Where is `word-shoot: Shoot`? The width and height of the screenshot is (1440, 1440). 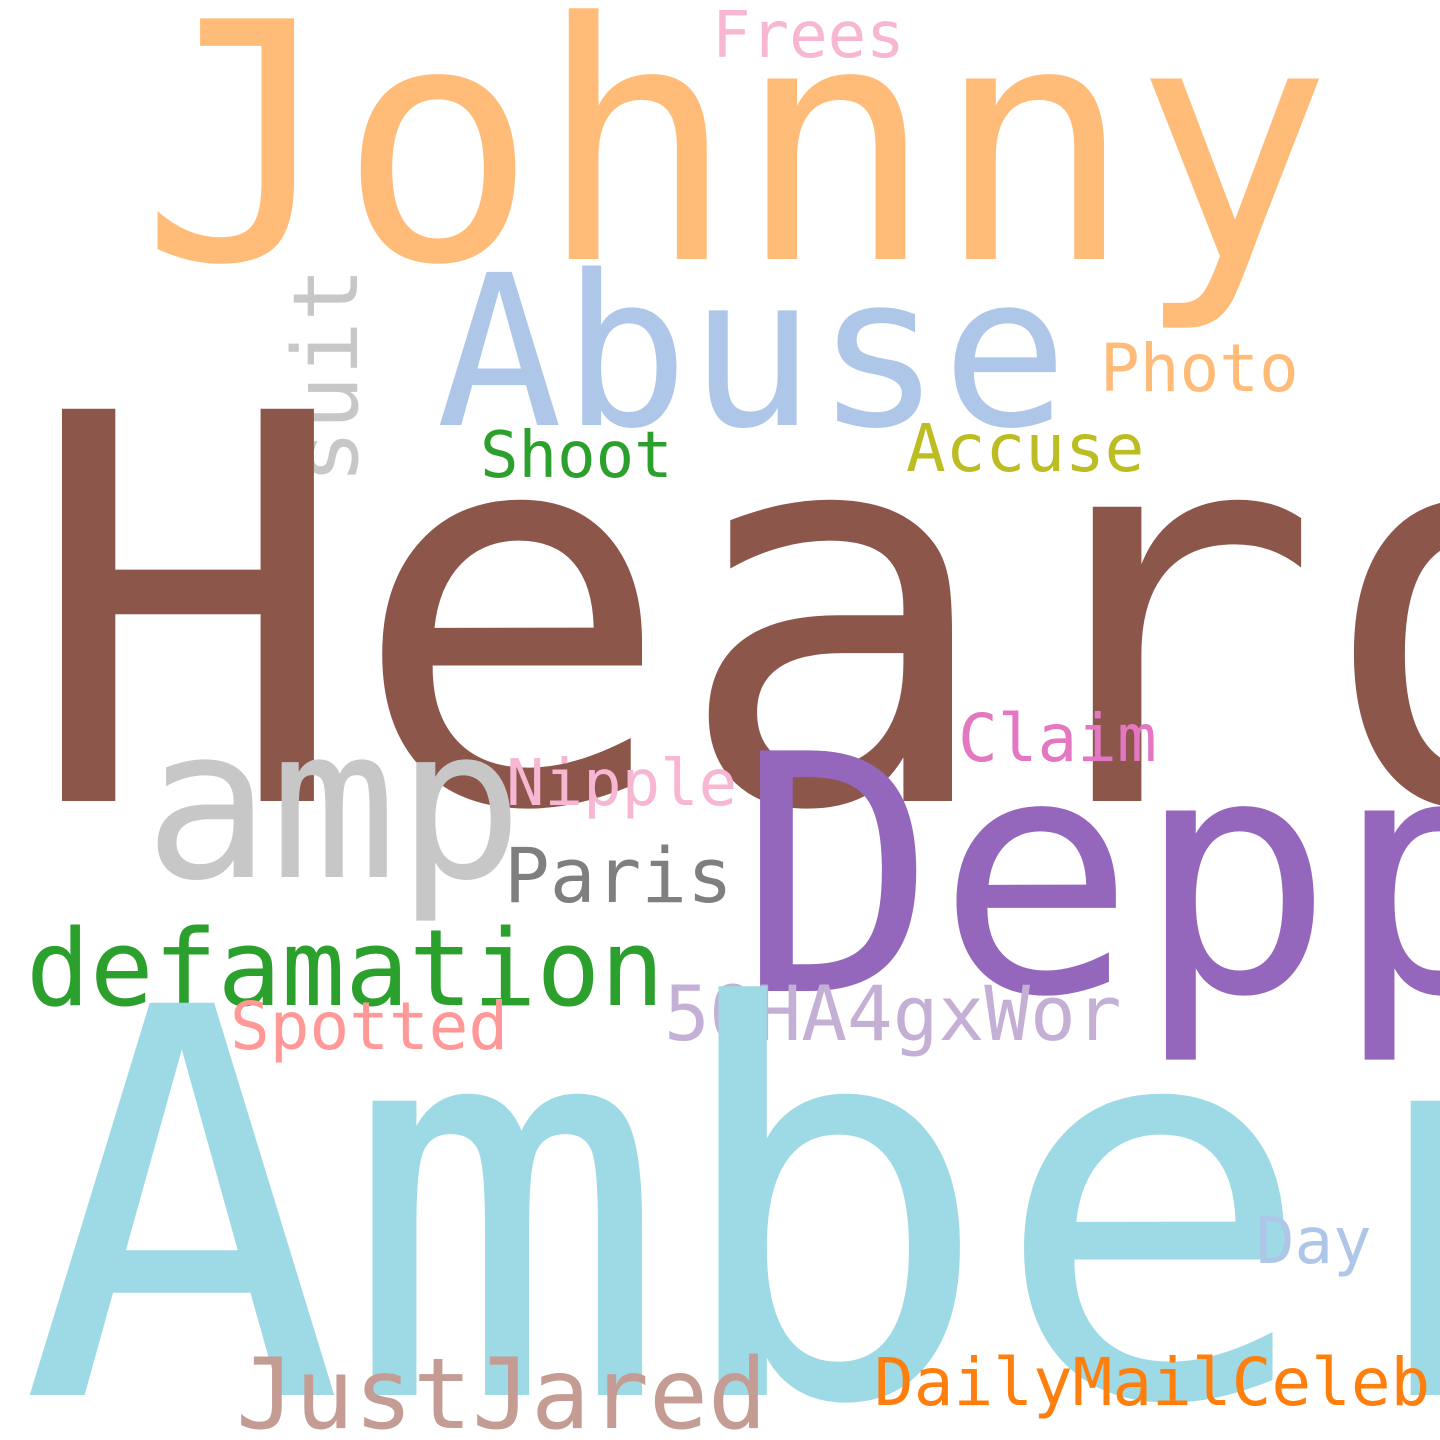
word-shoot: Shoot is located at coordinates (576, 456).